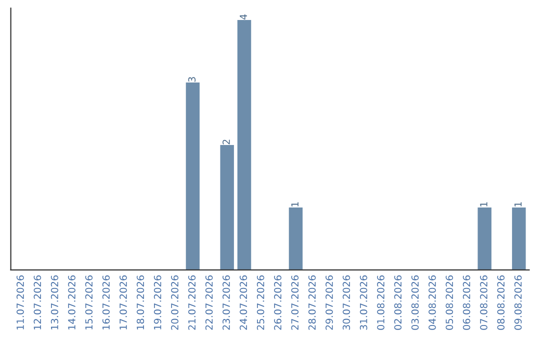 The image size is (540, 340). Describe the element at coordinates (89, 302) in the screenshot. I see `x-tick-label: 15.07.2026` at that location.